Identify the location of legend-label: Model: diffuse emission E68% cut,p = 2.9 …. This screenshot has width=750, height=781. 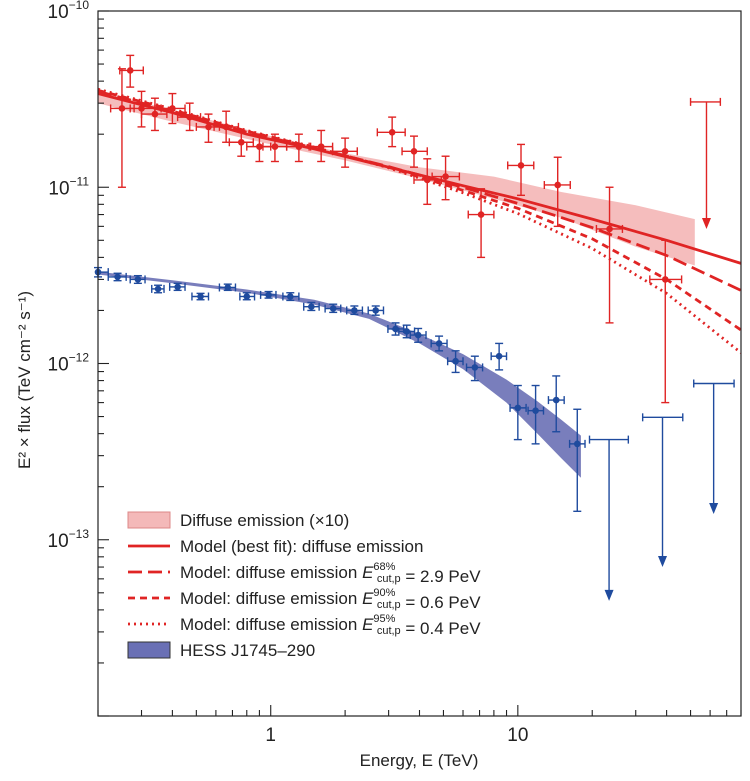
(330, 573).